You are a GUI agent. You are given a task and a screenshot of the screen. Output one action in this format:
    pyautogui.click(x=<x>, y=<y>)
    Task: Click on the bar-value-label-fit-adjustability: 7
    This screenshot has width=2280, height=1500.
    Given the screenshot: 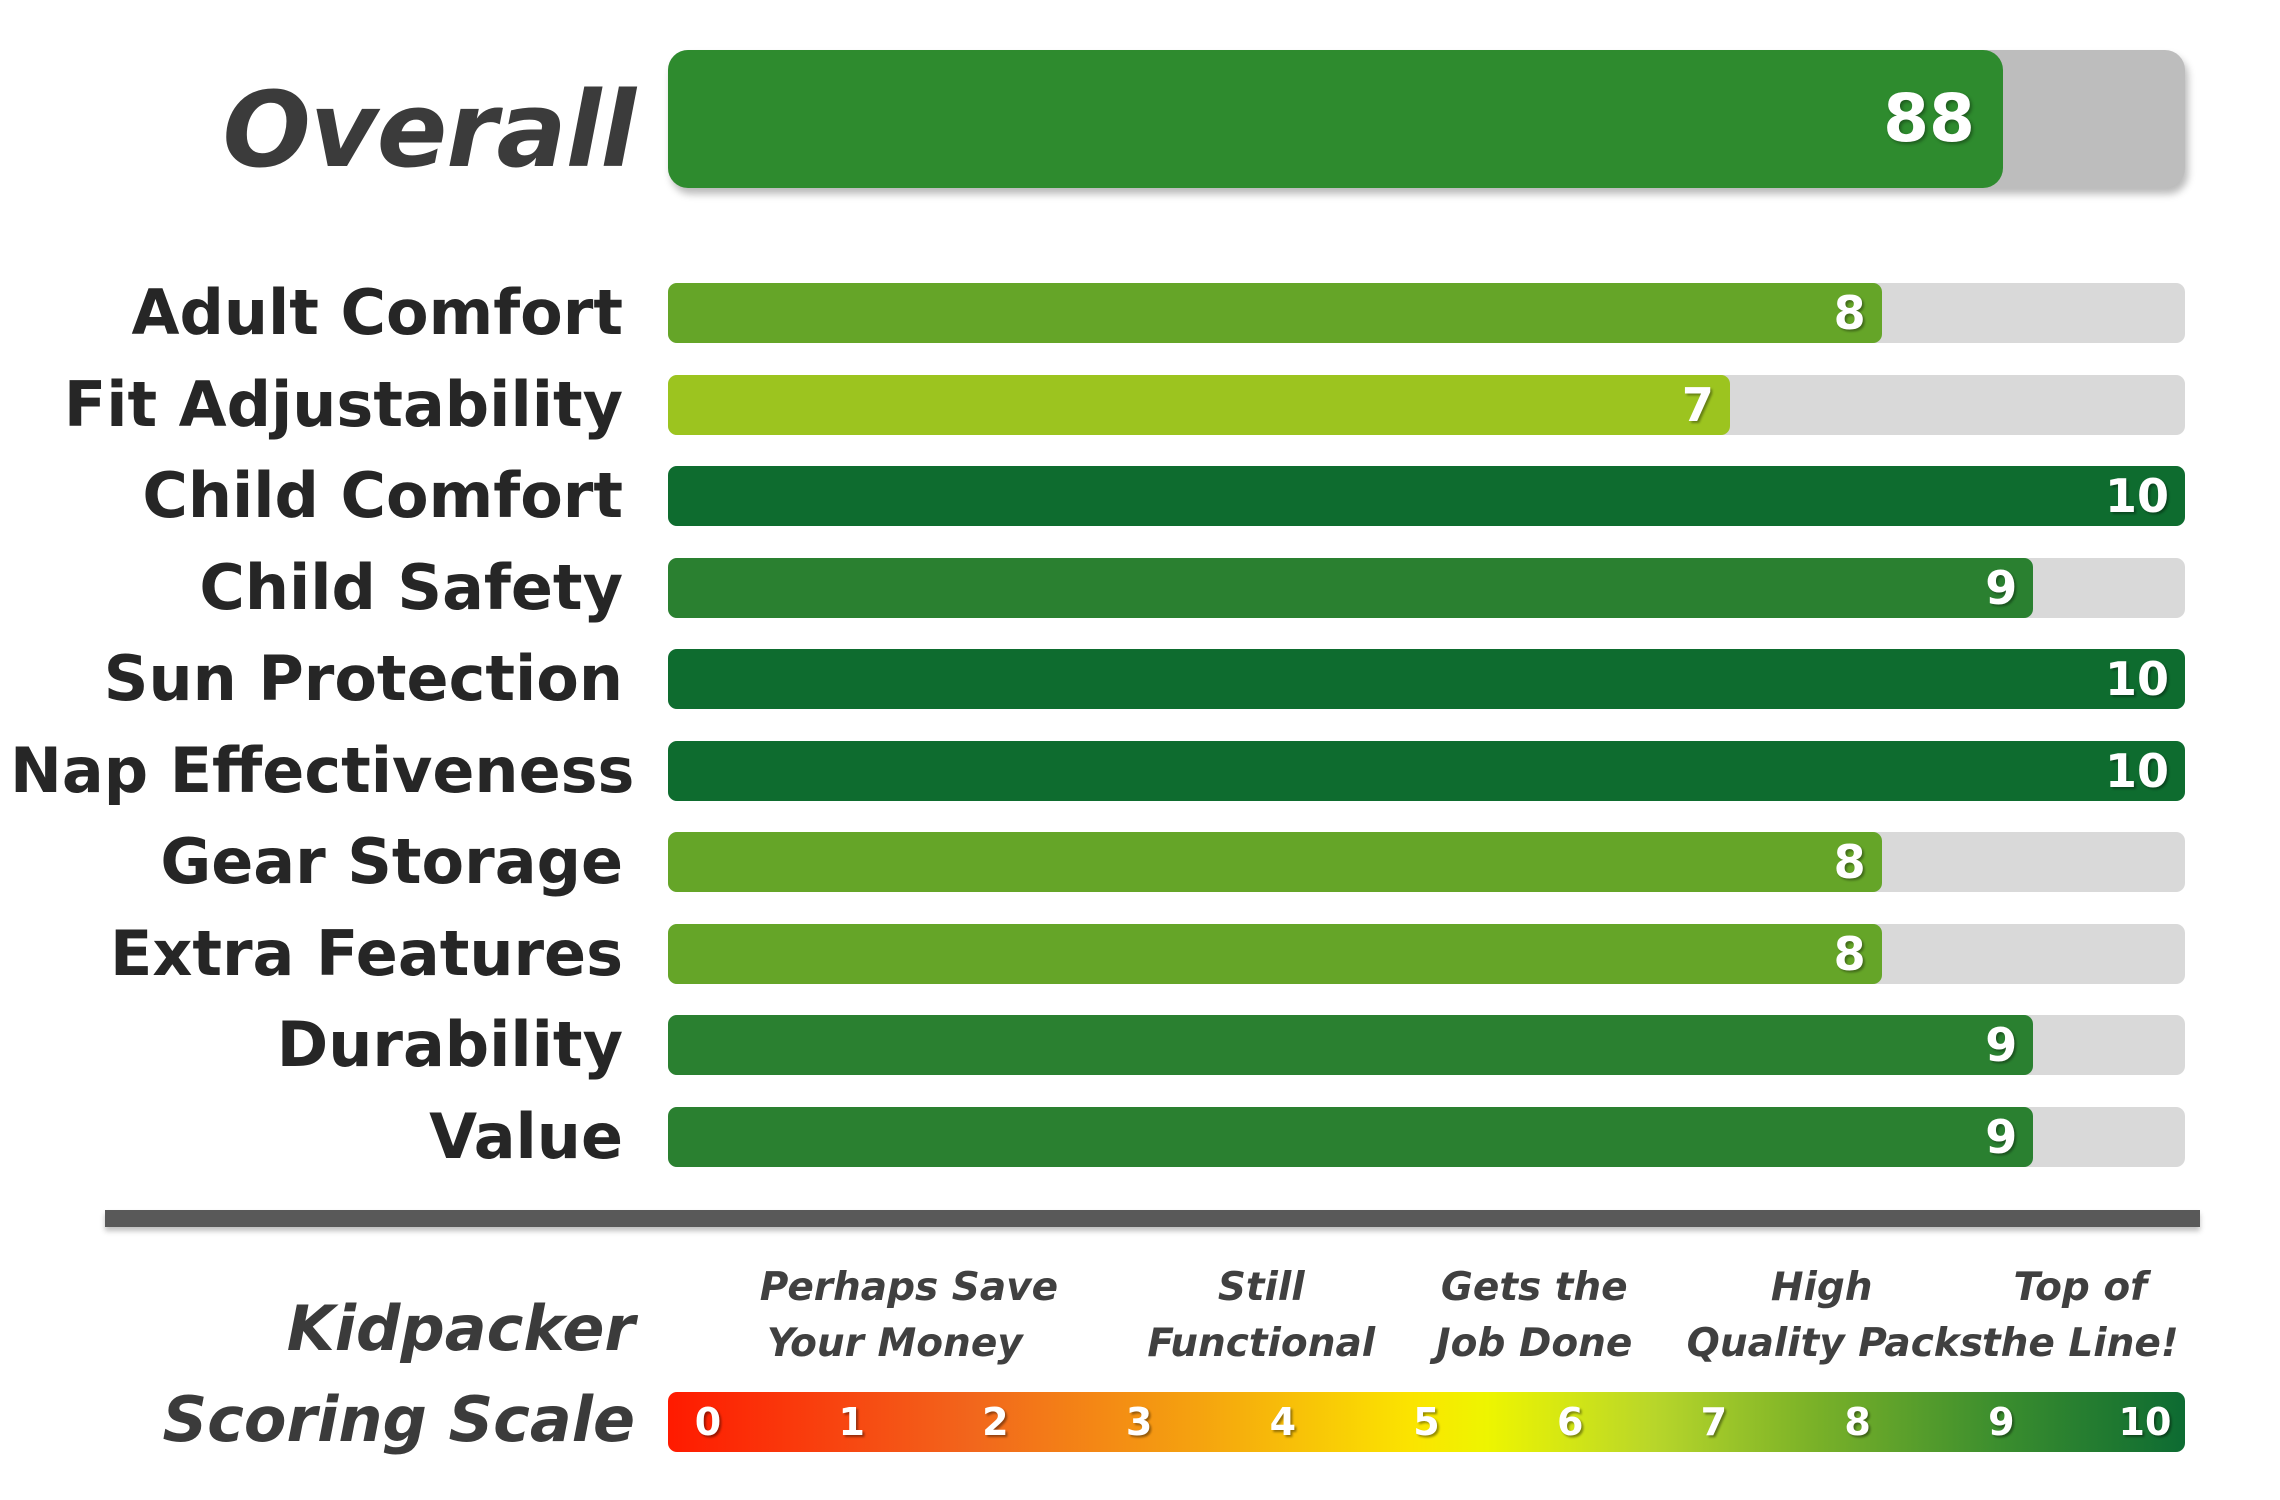 What is the action you would take?
    pyautogui.click(x=1697, y=405)
    